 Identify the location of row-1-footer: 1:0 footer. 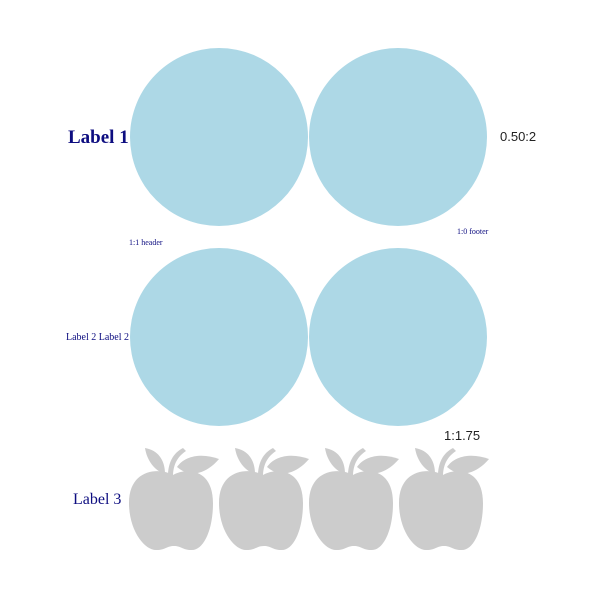
(473, 231).